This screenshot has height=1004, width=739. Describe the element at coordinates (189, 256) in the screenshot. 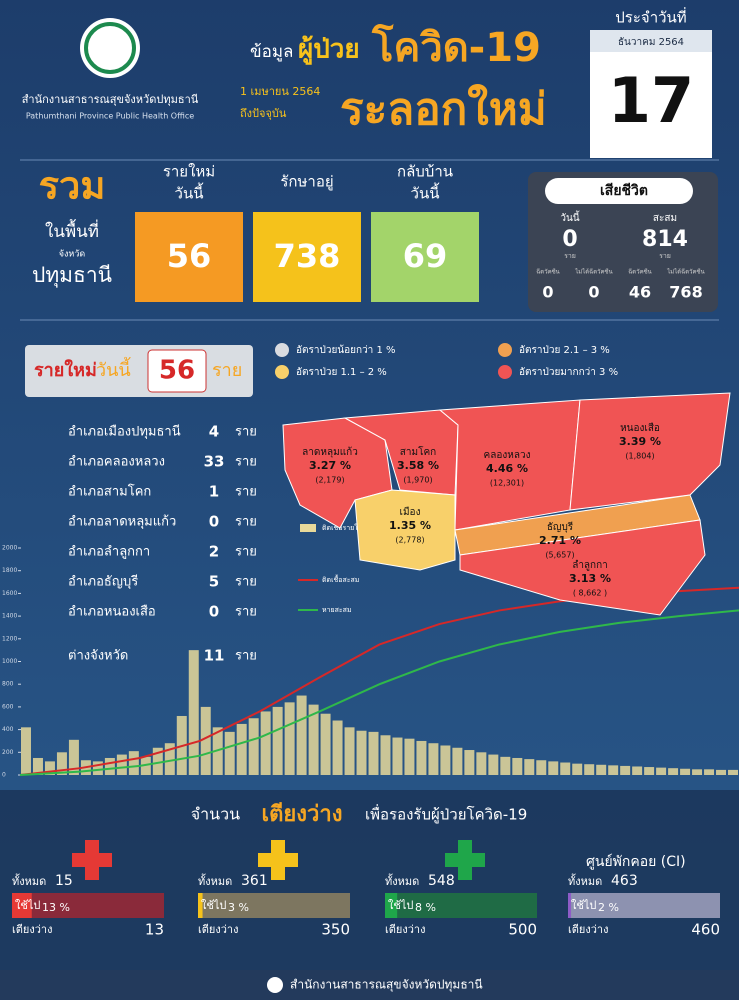

I see `summary-box-value: 56` at that location.